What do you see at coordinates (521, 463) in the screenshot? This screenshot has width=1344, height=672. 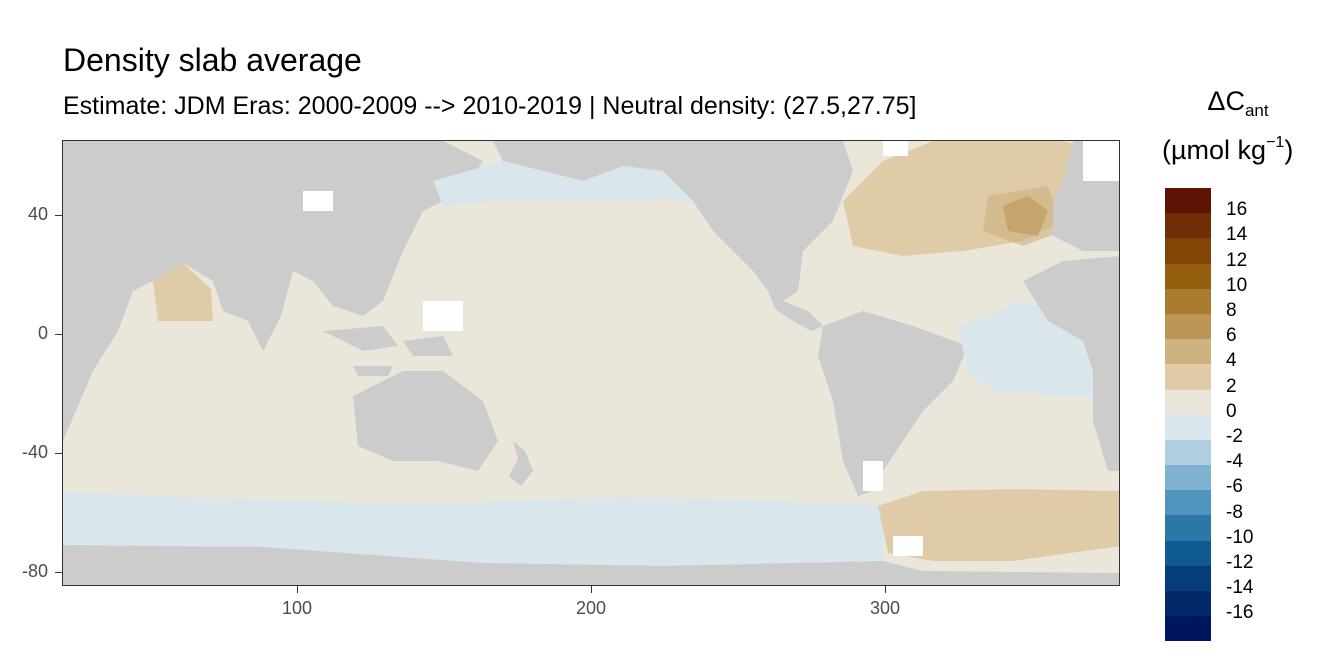 I see `new-zealand-land` at bounding box center [521, 463].